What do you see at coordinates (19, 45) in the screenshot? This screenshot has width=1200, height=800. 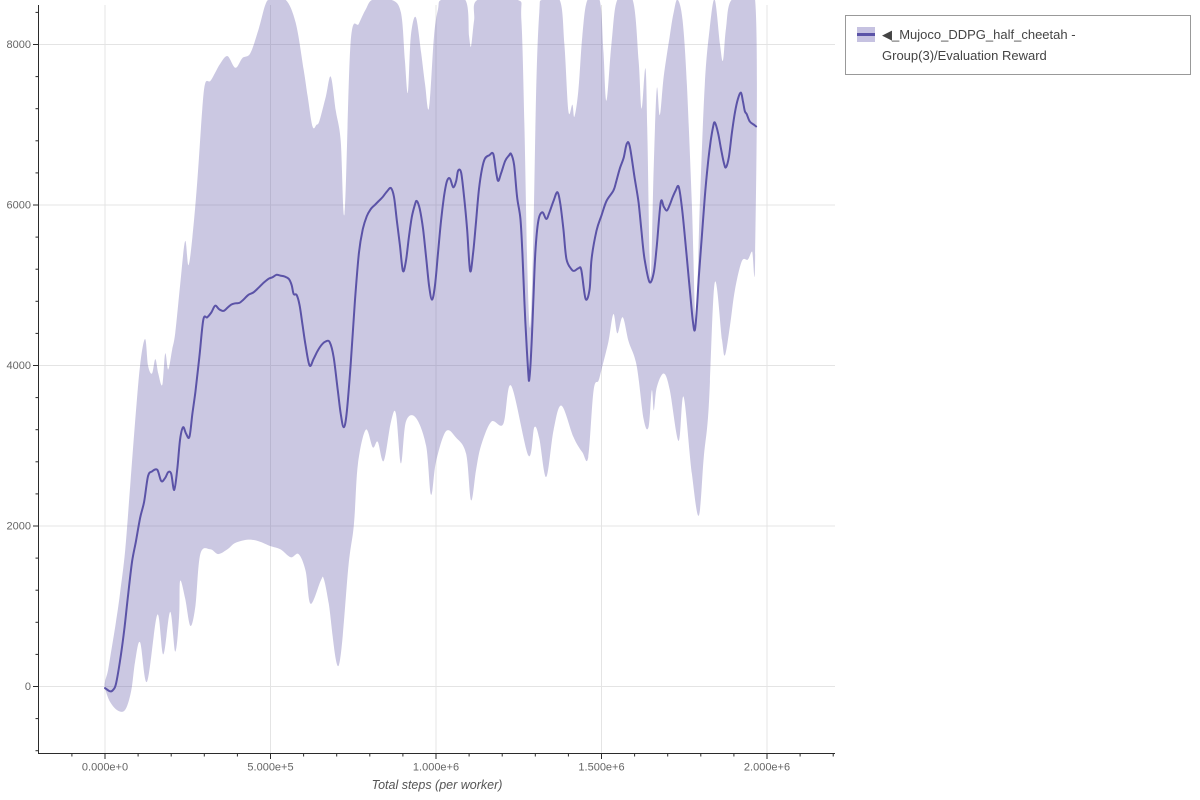 I see `y-tick-label: 8000` at bounding box center [19, 45].